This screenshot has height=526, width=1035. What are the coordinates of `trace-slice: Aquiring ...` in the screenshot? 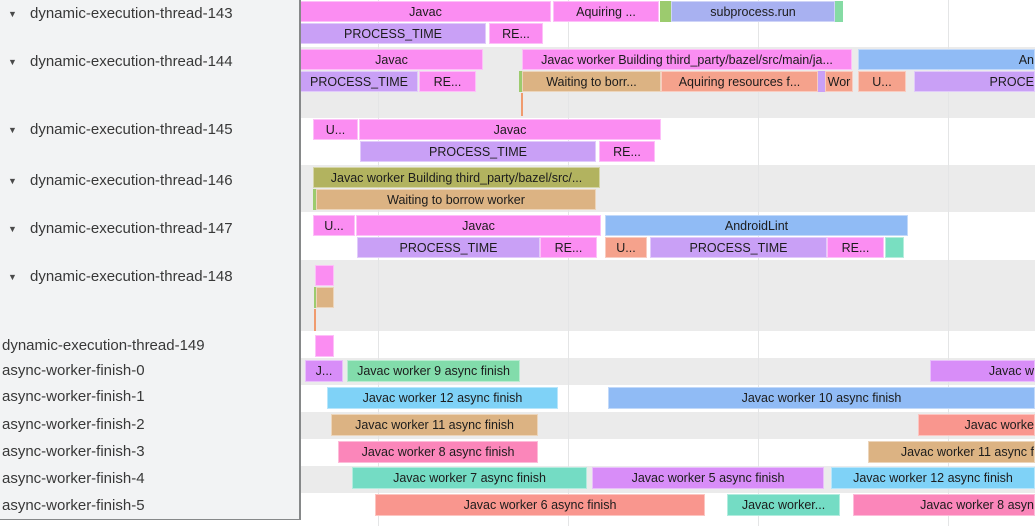 It's located at (606, 11).